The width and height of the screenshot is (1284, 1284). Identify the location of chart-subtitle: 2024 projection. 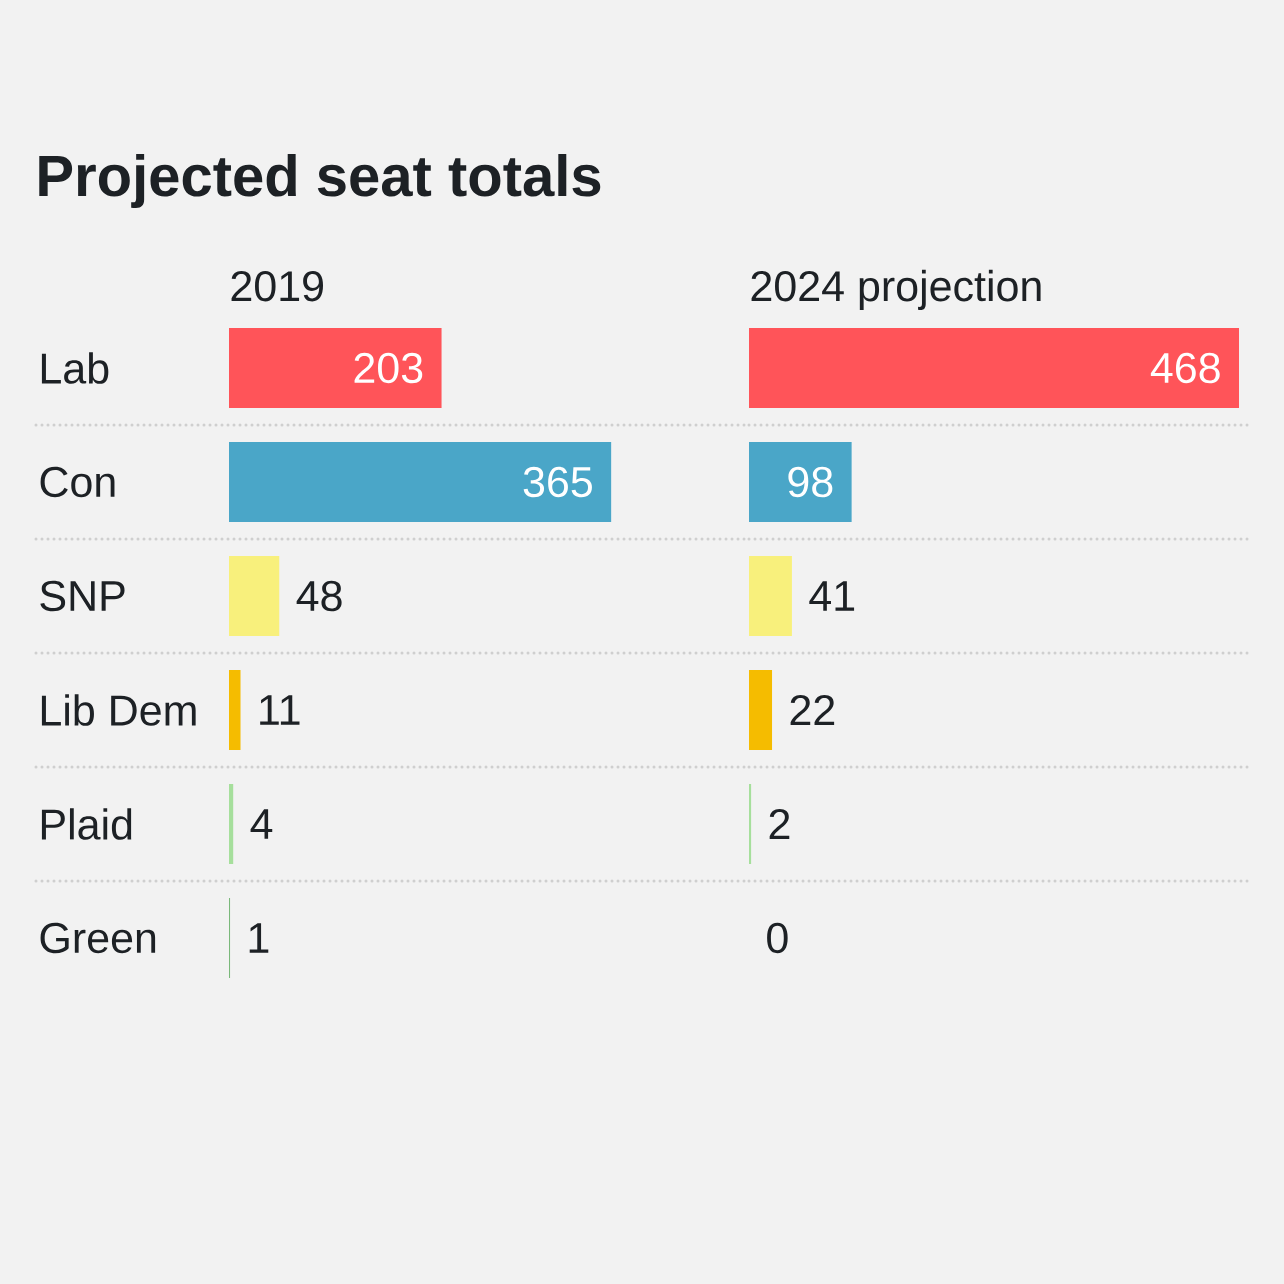
(896, 289).